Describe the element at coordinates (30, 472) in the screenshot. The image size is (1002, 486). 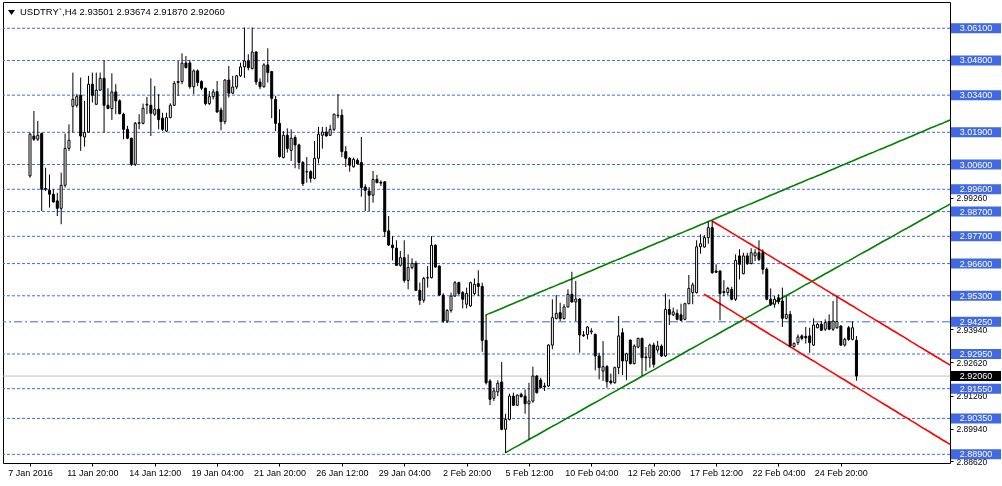
I see `x-tick-label: 7 Jan 2016` at that location.